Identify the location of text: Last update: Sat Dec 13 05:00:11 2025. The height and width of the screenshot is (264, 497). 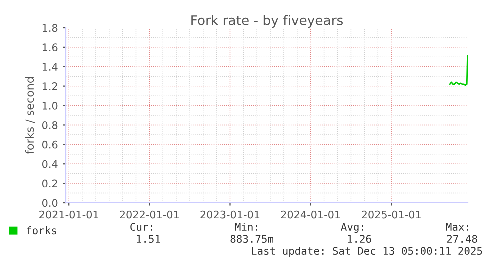
(367, 252).